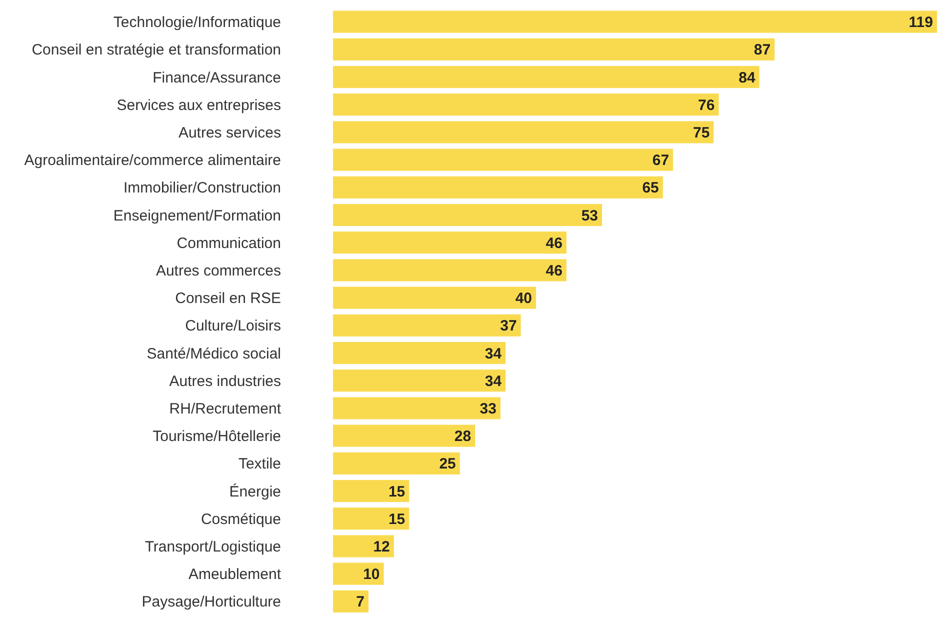  I want to click on data-label: 65, so click(650, 188).